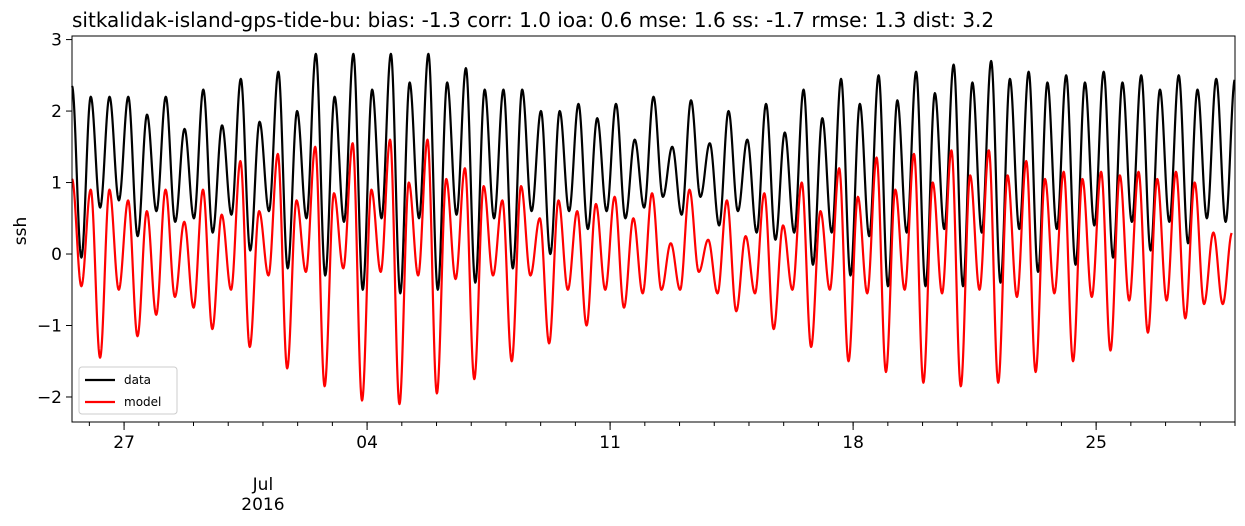  What do you see at coordinates (128, 390) in the screenshot?
I see `legend: data model` at bounding box center [128, 390].